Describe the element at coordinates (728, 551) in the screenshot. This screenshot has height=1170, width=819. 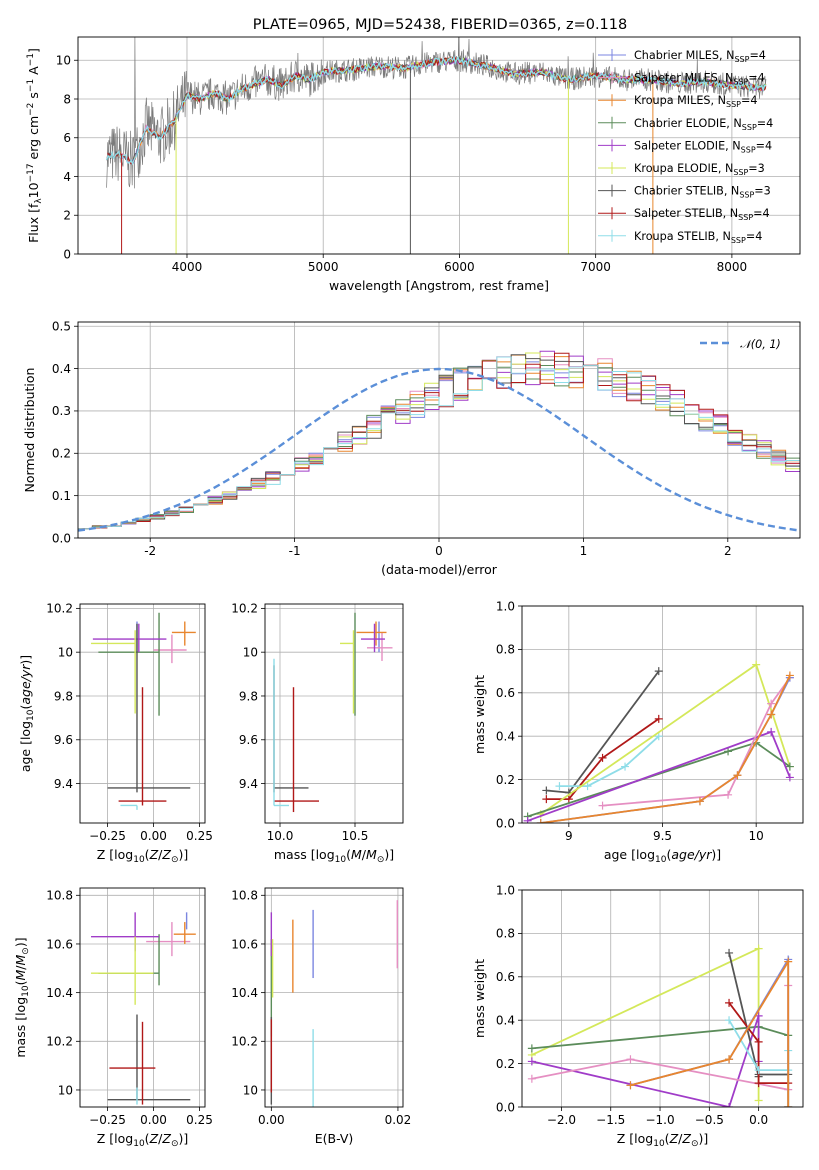
I see `residuals-xtick-label: 2` at that location.